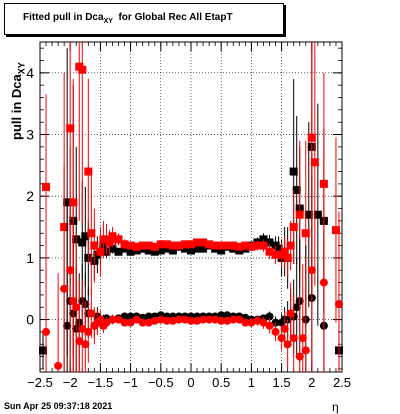  What do you see at coordinates (21, 68) in the screenshot?
I see `y-axis-label-sub: XY` at bounding box center [21, 68].